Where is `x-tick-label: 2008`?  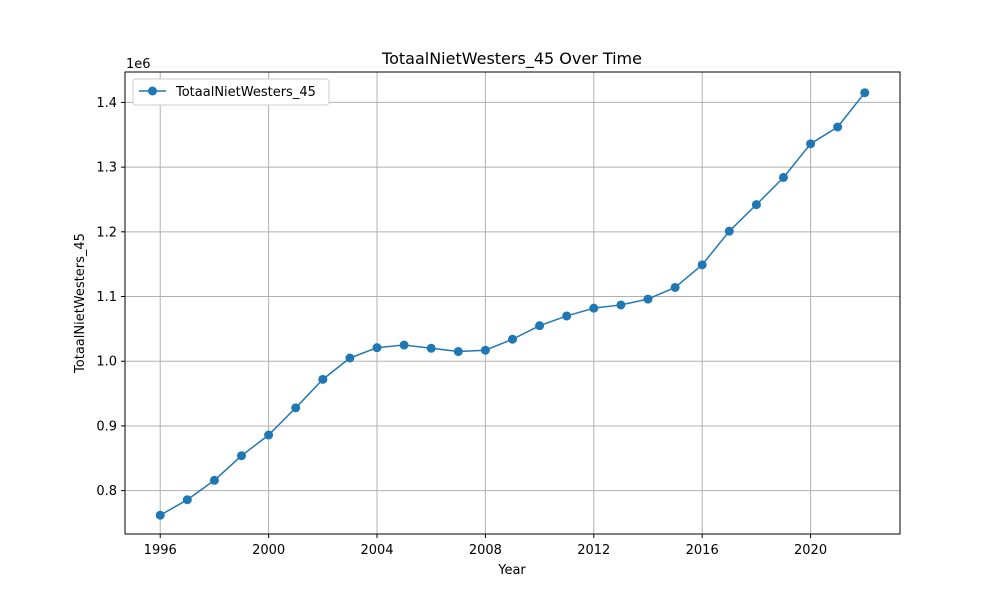 x-tick-label: 2008 is located at coordinates (485, 550).